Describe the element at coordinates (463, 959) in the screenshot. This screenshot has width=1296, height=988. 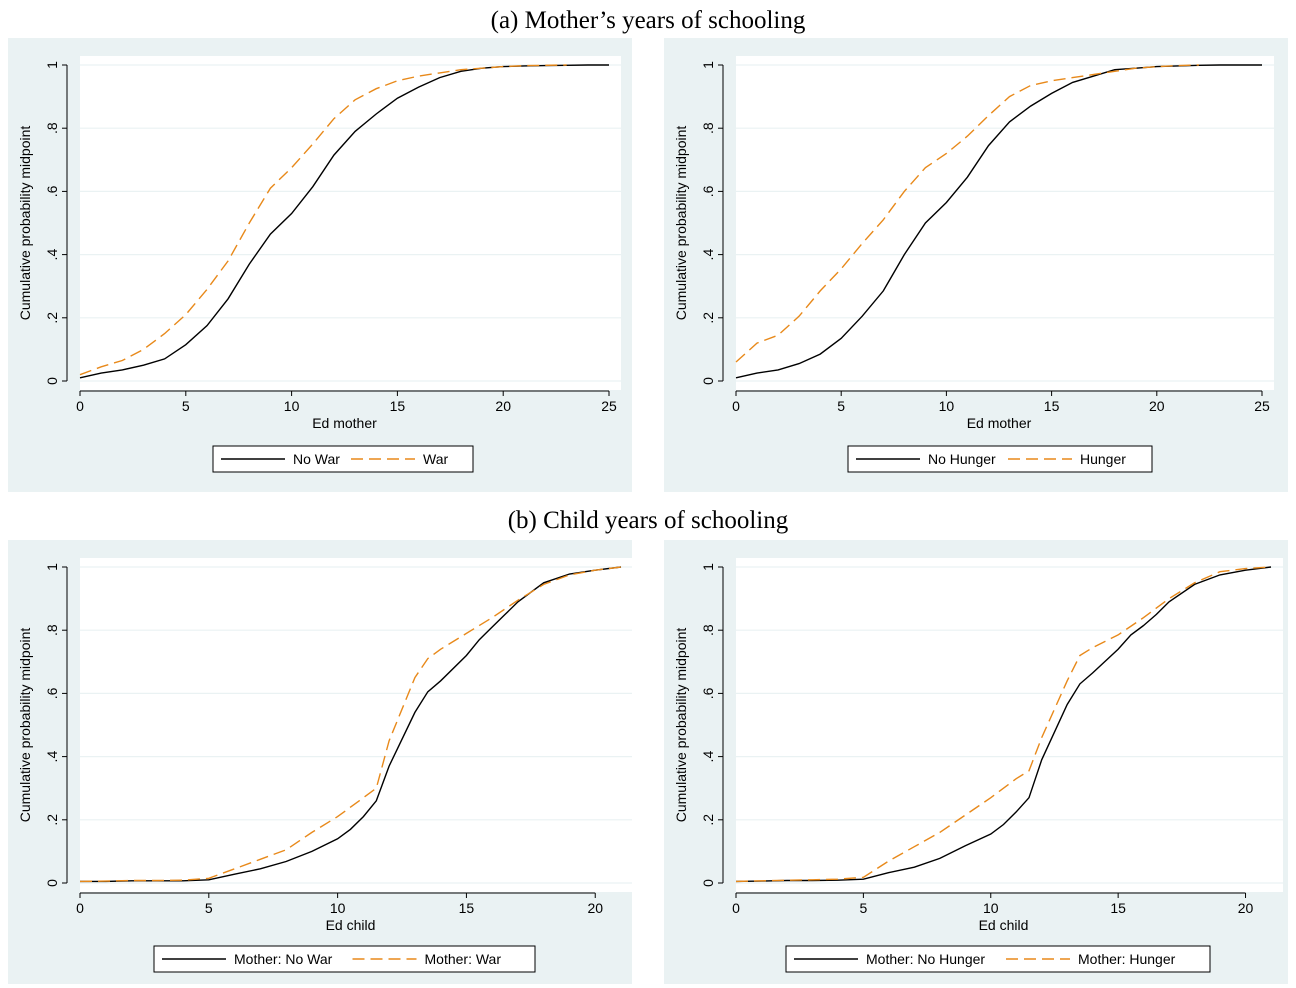
I see `legend-label-2: Mother: War` at that location.